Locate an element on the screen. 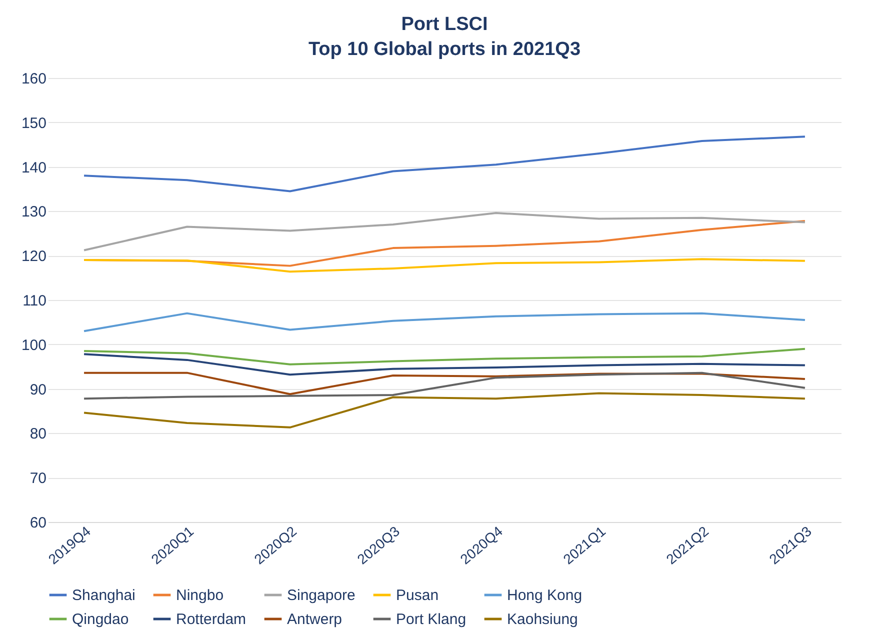 The height and width of the screenshot is (637, 871). legend-label: Singapore is located at coordinates (321, 595).